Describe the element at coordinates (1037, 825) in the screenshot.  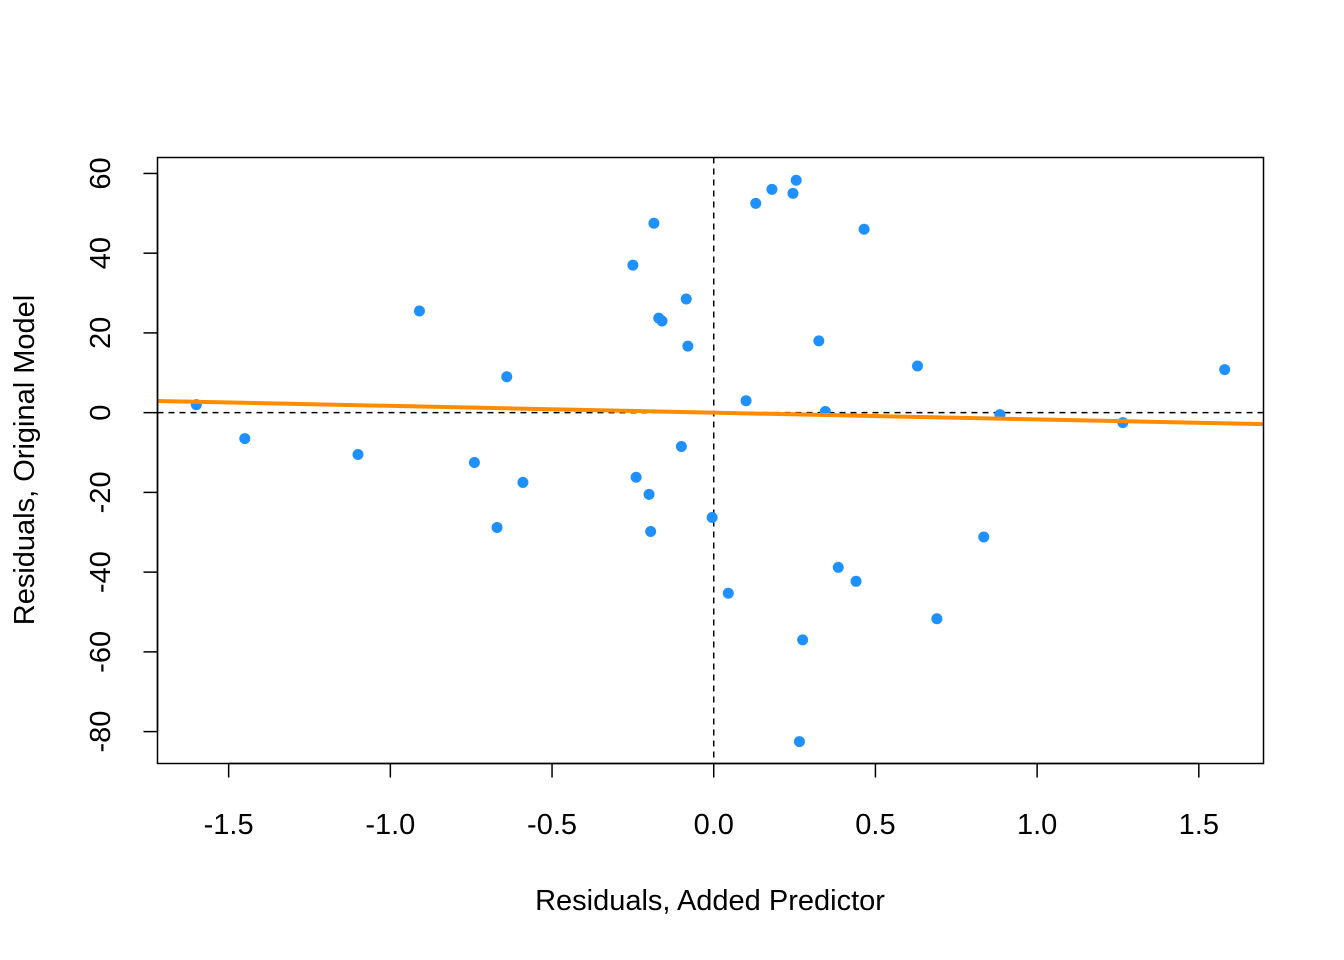
I see `x-tick-label-6: 1.0` at that location.